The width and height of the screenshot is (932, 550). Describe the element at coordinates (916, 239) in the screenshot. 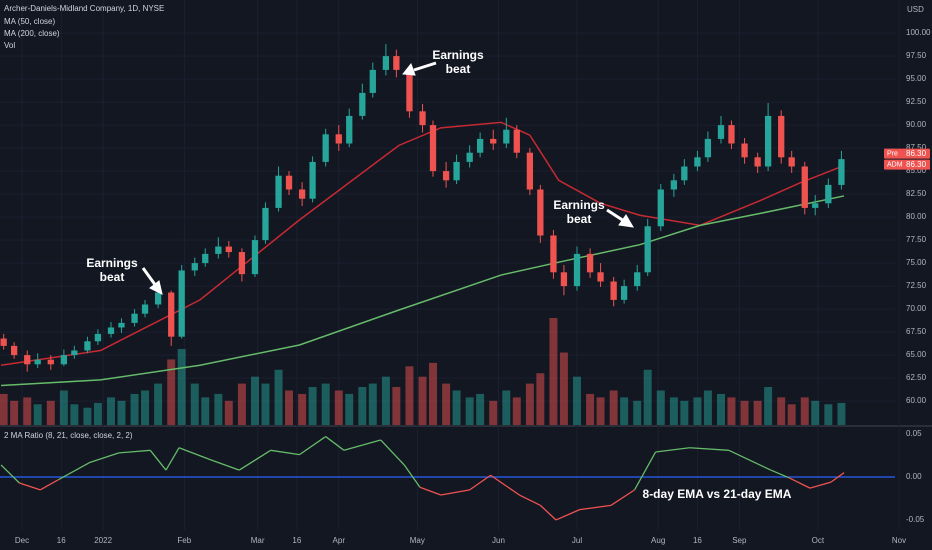

I see `y-tick-label: 77.50` at that location.